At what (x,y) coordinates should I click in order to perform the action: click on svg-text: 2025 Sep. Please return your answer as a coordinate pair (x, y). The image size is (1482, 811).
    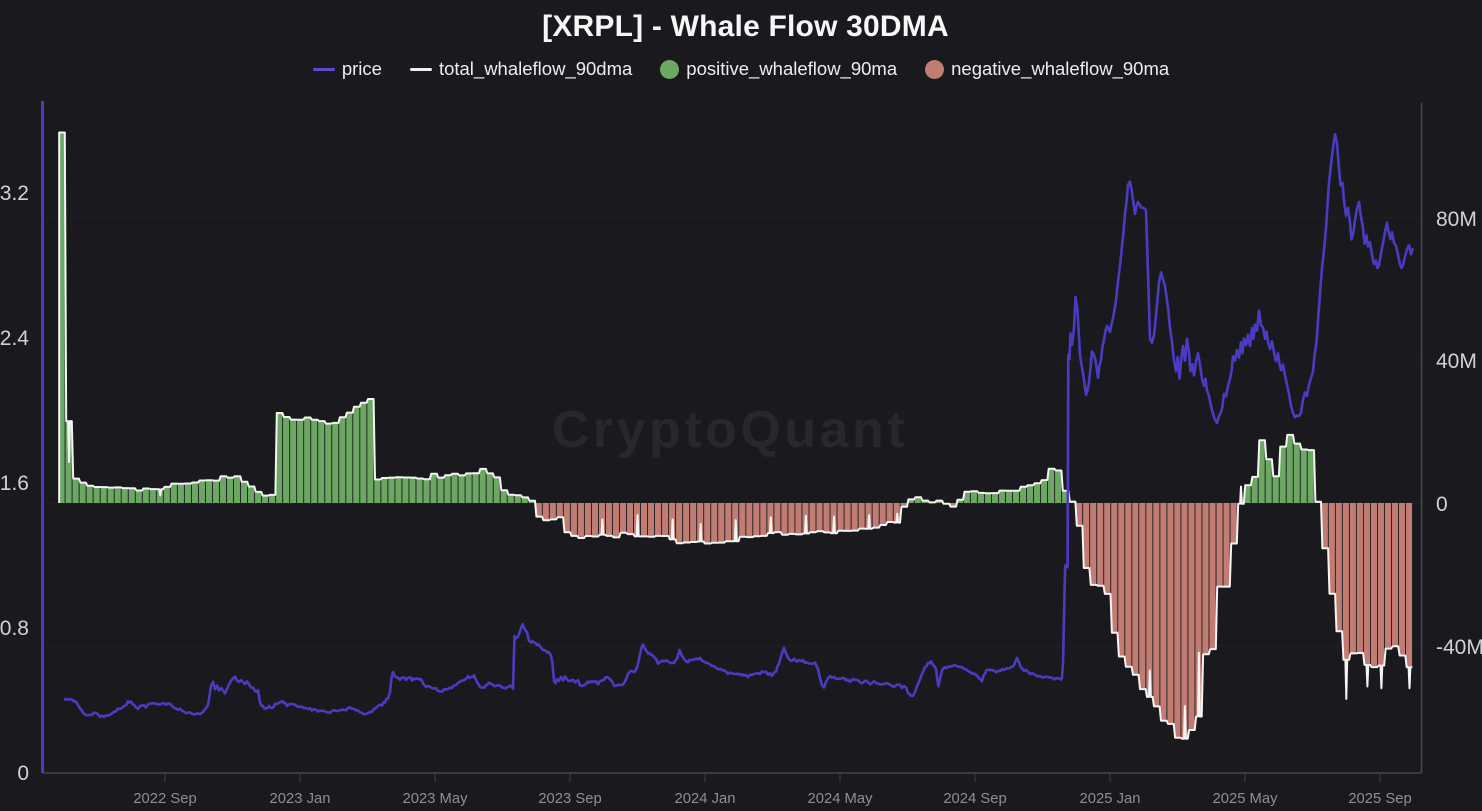
    Looking at the image, I should click on (1379, 799).